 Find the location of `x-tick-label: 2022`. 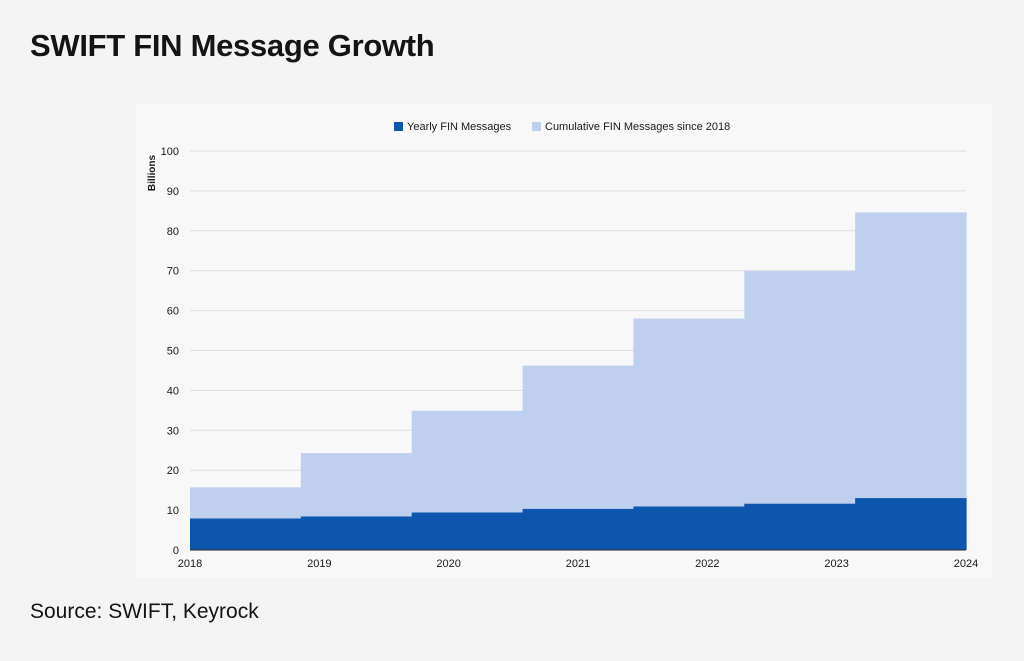

x-tick-label: 2022 is located at coordinates (707, 564).